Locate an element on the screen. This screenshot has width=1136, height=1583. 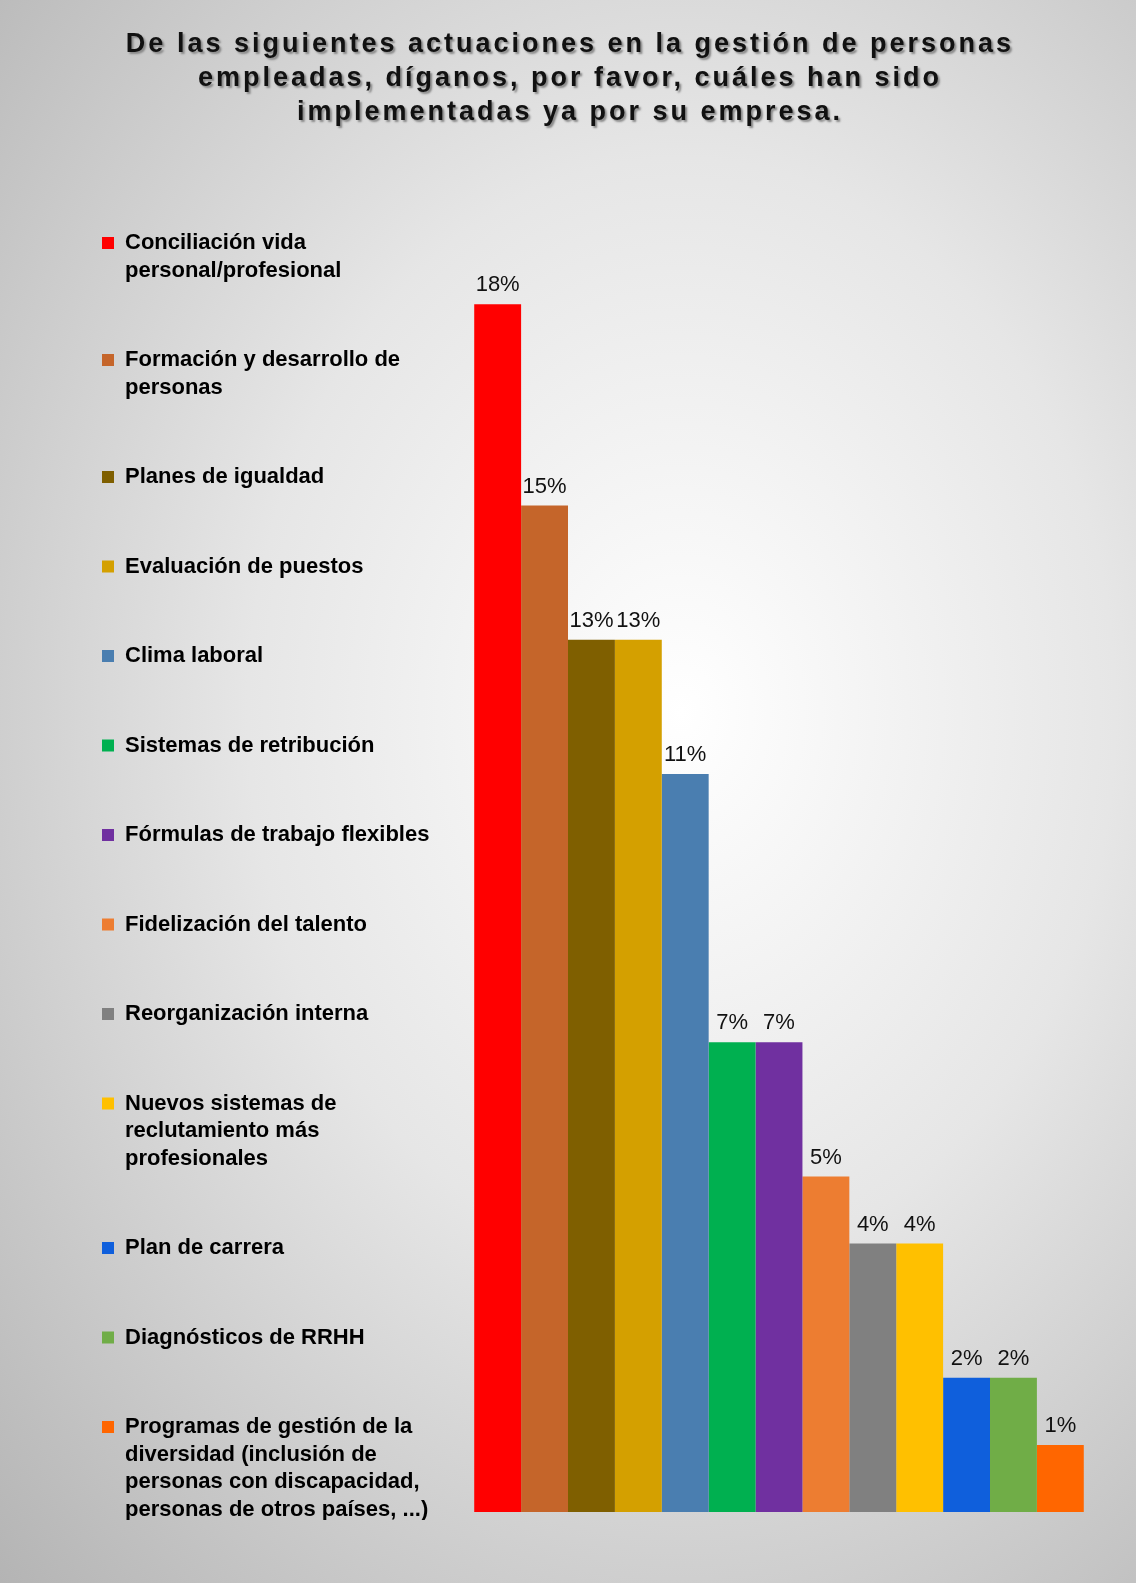
legend-label: Fidelización del talento is located at coordinates (246, 923).